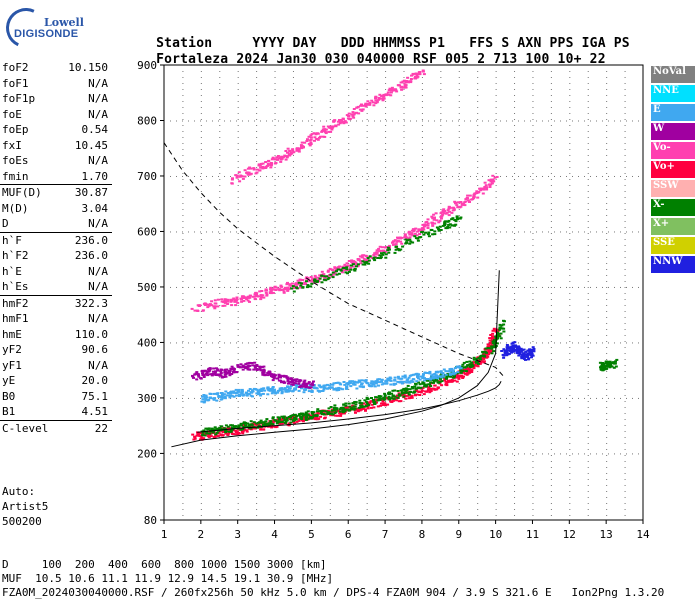 Image resolution: width=700 pixels, height=600 pixels. What do you see at coordinates (19, 491) in the screenshot?
I see `auto-label: Auto:` at bounding box center [19, 491].